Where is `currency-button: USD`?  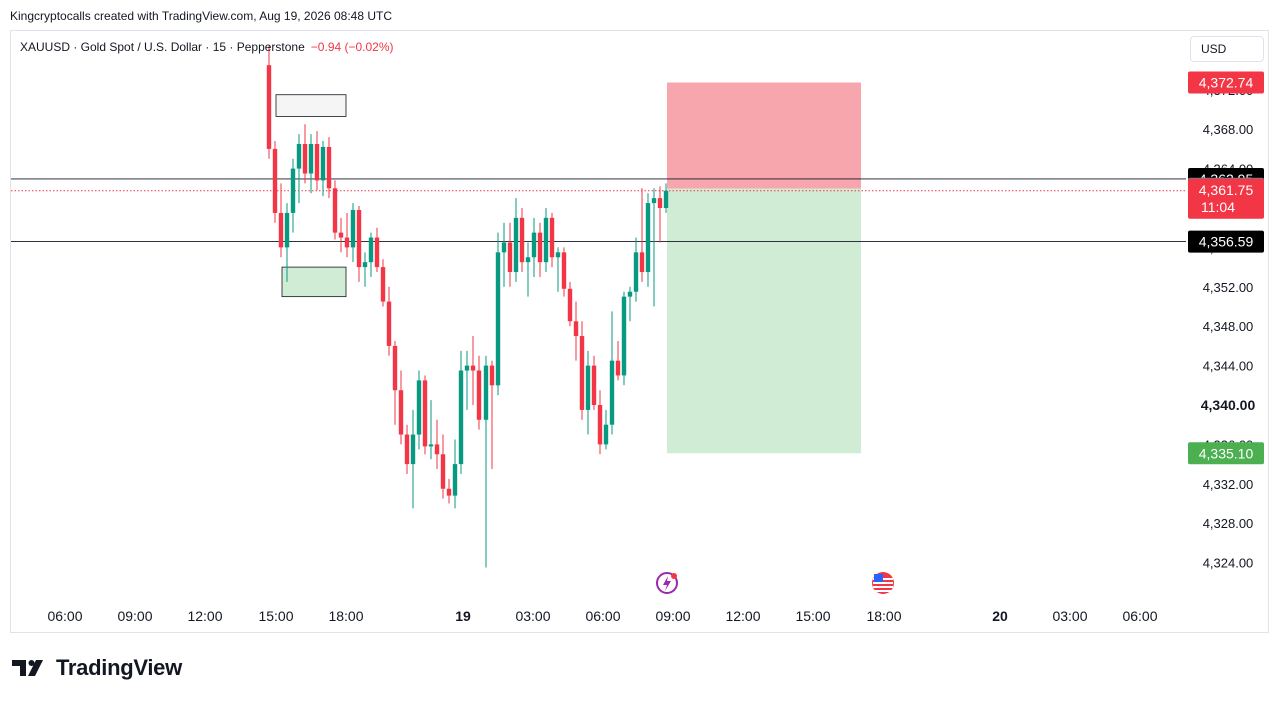 currency-button: USD is located at coordinates (1227, 49).